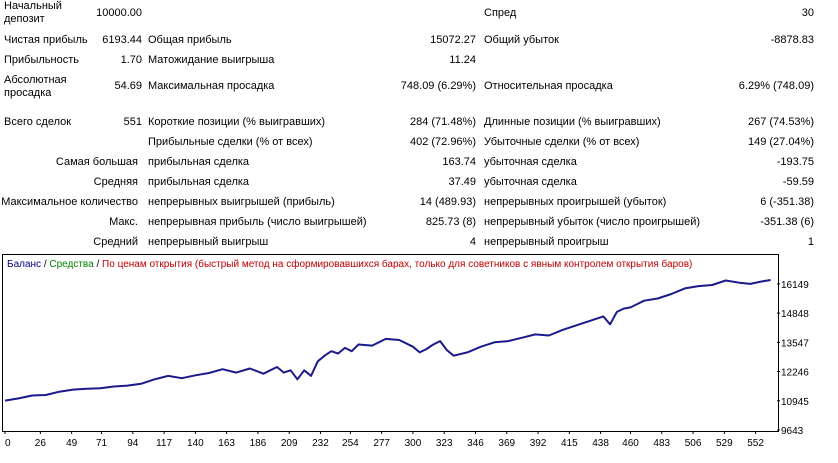 This screenshot has width=838, height=463. Describe the element at coordinates (724, 443) in the screenshot. I see `x-tick-label: 529` at that location.